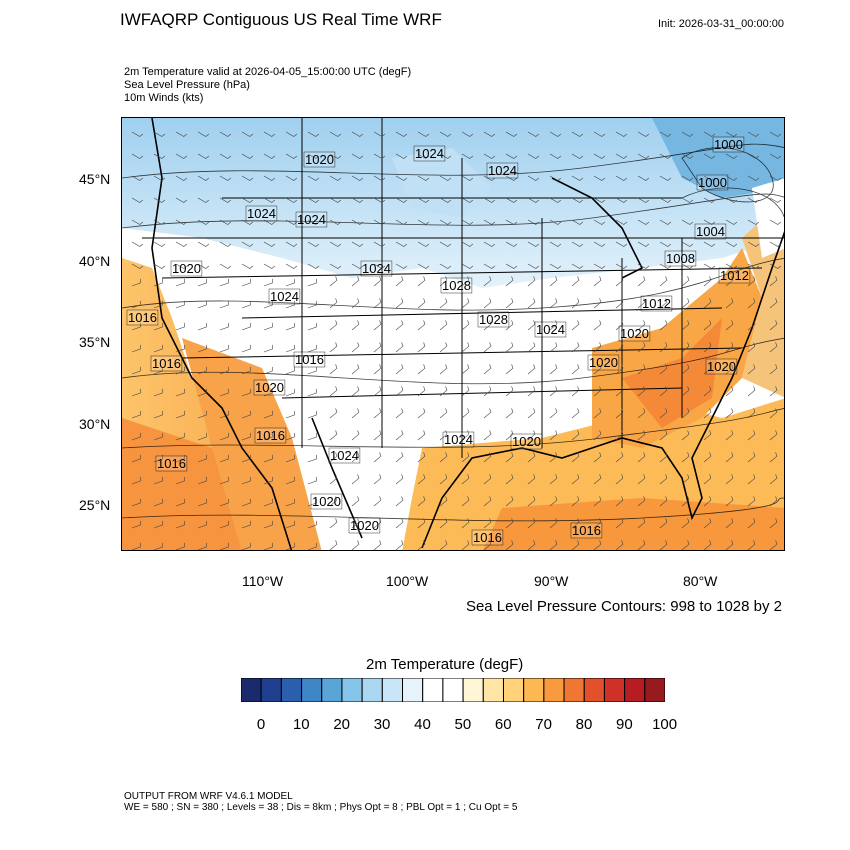  Describe the element at coordinates (376, 268) in the screenshot. I see `pressure-label: 1024` at that location.